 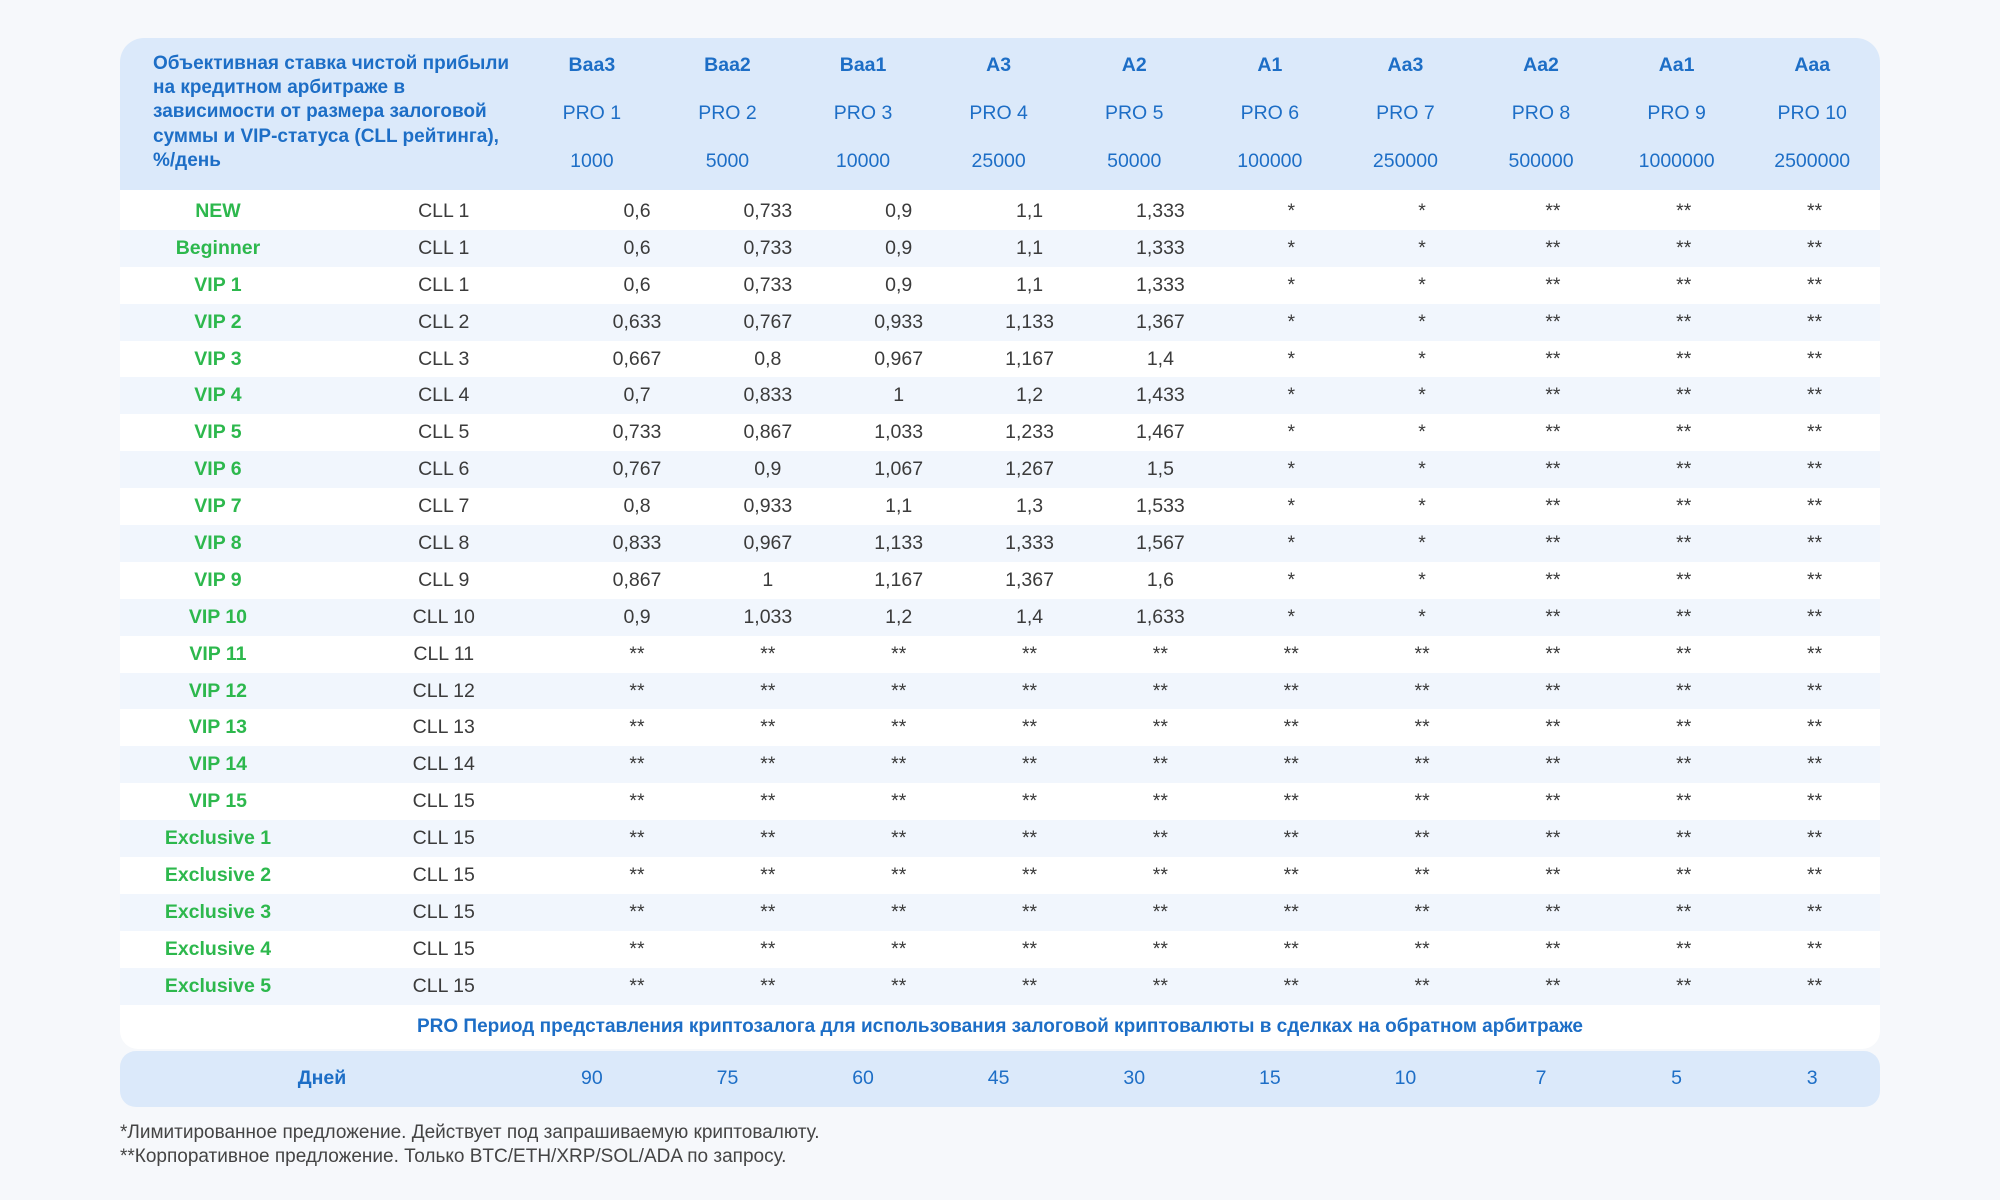 I want to click on rate-cell: 1,367, so click(x=1029, y=579).